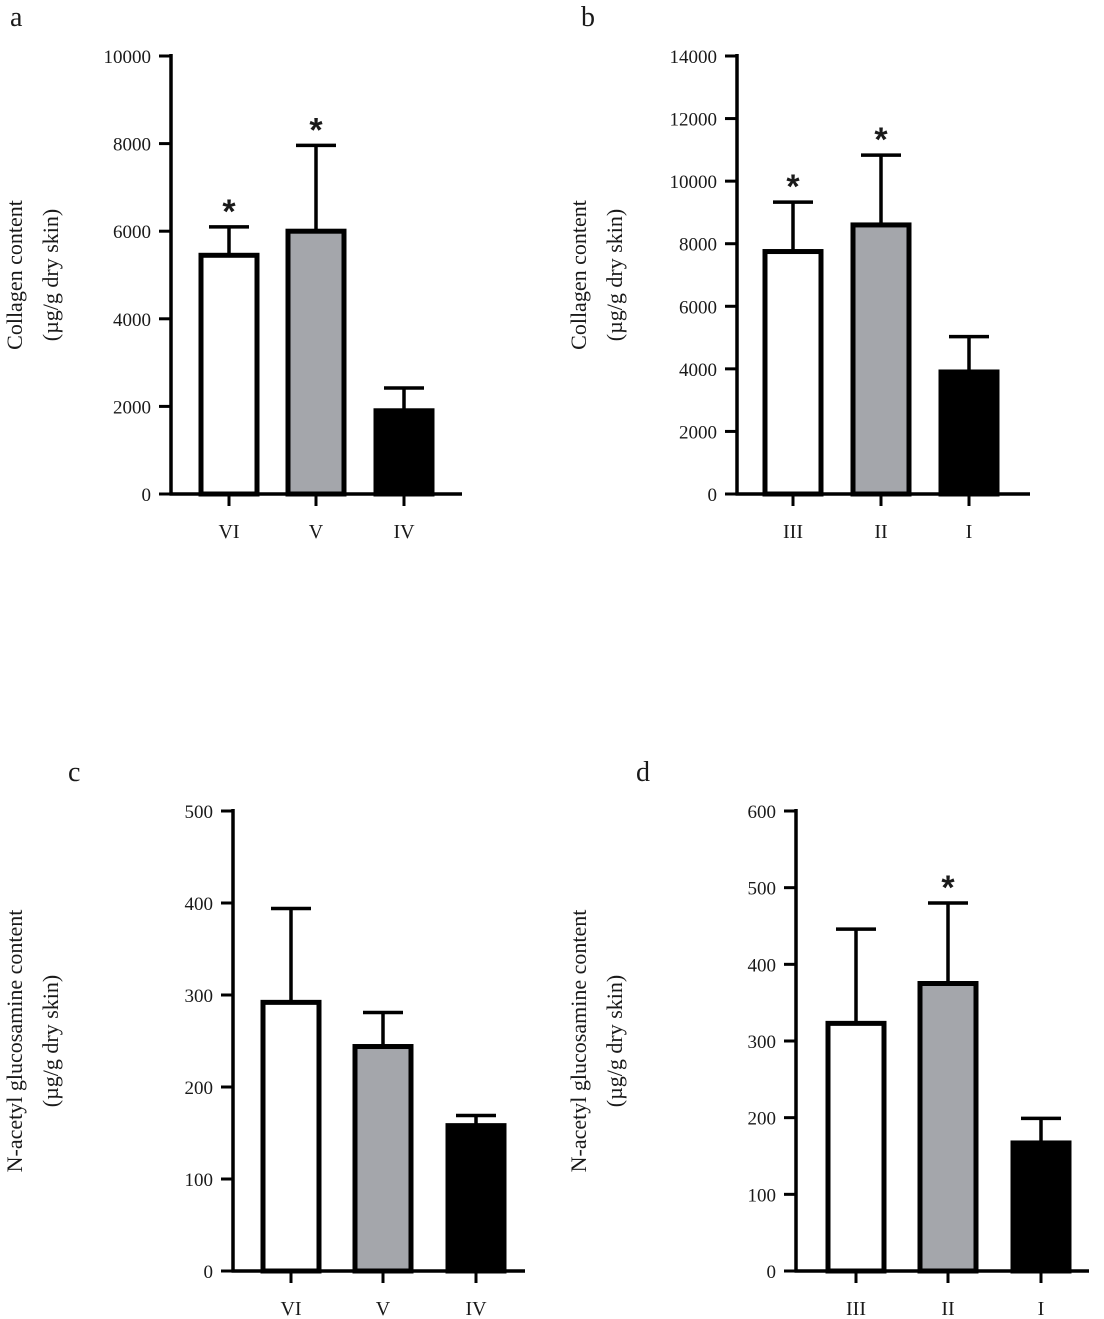 This screenshot has width=1104, height=1319. I want to click on y-tick-label: 600, so click(762, 812).